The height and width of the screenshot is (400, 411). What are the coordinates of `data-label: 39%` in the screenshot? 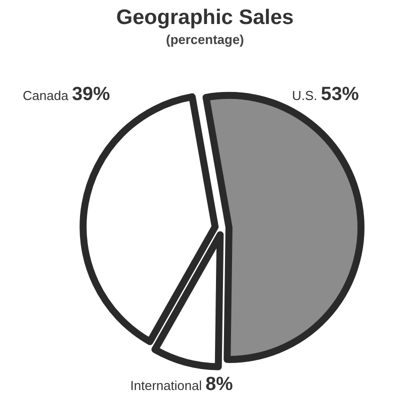 It's located at (91, 94).